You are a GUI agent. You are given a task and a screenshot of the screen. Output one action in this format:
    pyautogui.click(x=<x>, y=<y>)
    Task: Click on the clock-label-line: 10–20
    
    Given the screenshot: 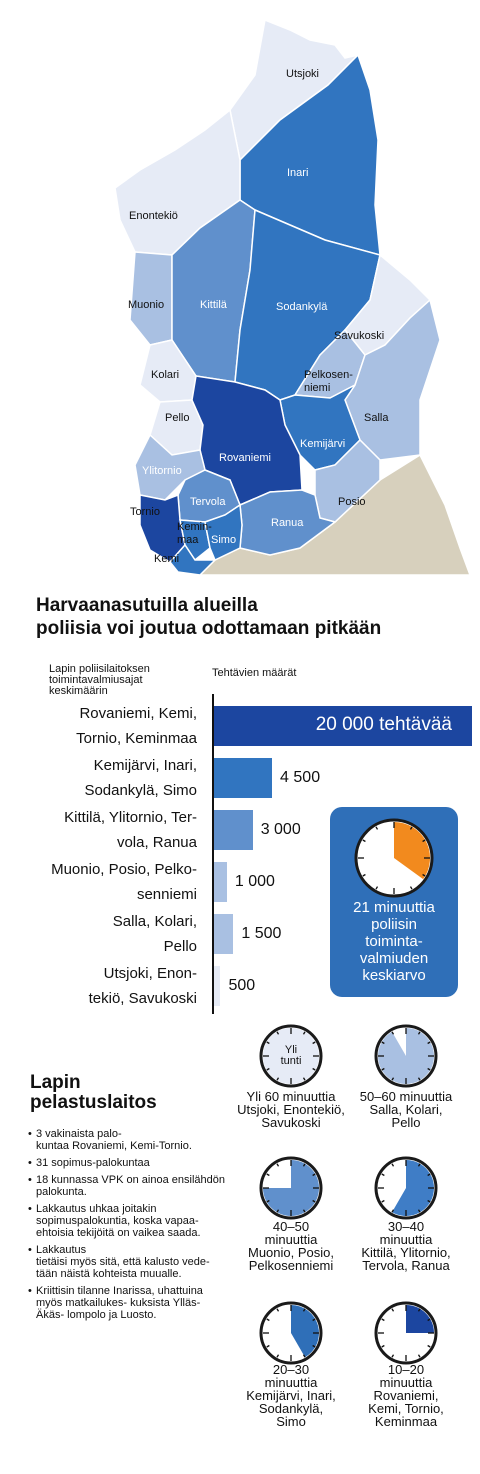 What is the action you would take?
    pyautogui.click(x=406, y=1369)
    